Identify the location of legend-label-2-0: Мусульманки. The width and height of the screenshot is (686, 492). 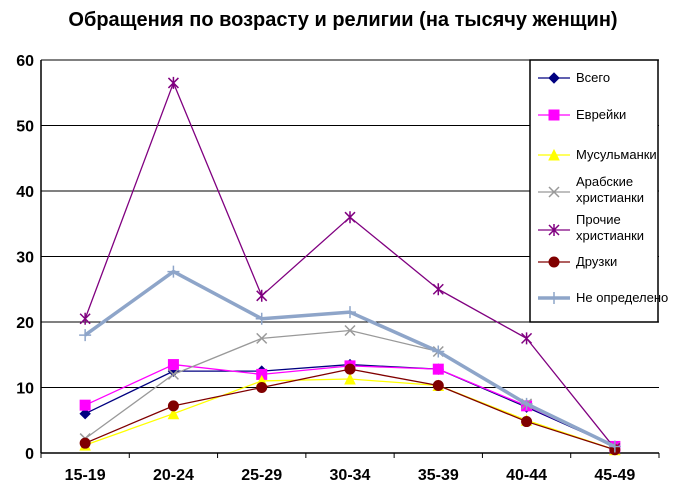
(616, 154).